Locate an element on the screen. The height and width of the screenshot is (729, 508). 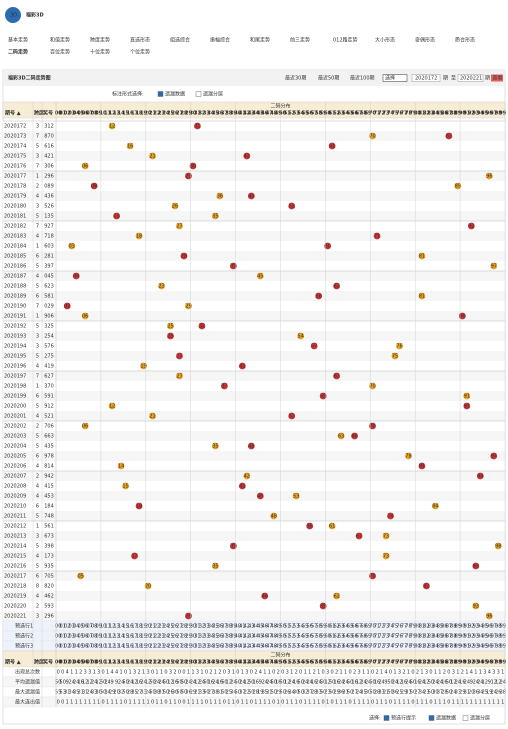
preselect-cell: 11 is located at coordinates (107, 627).